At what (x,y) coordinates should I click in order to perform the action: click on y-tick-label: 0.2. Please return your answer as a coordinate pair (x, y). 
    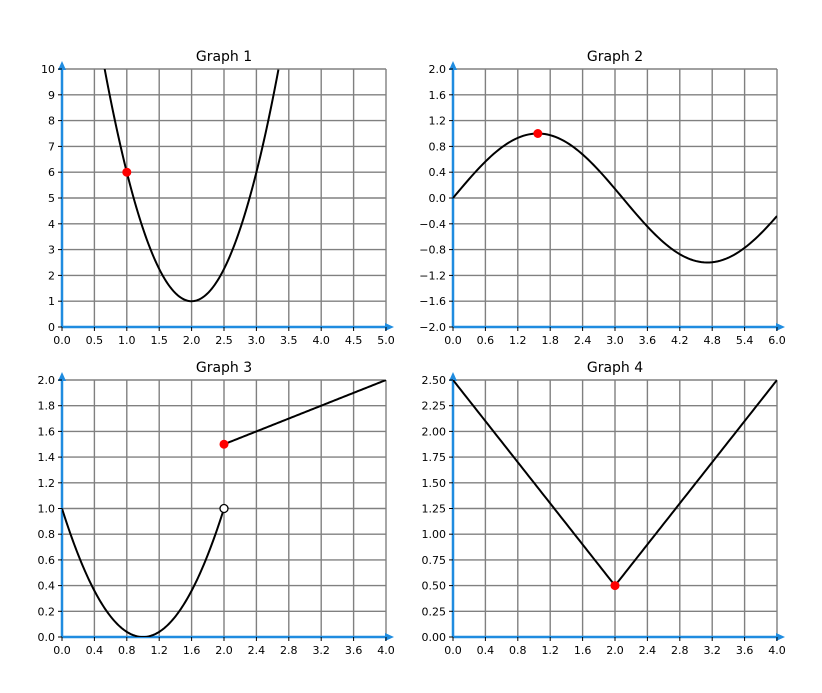
    Looking at the image, I should click on (47, 611).